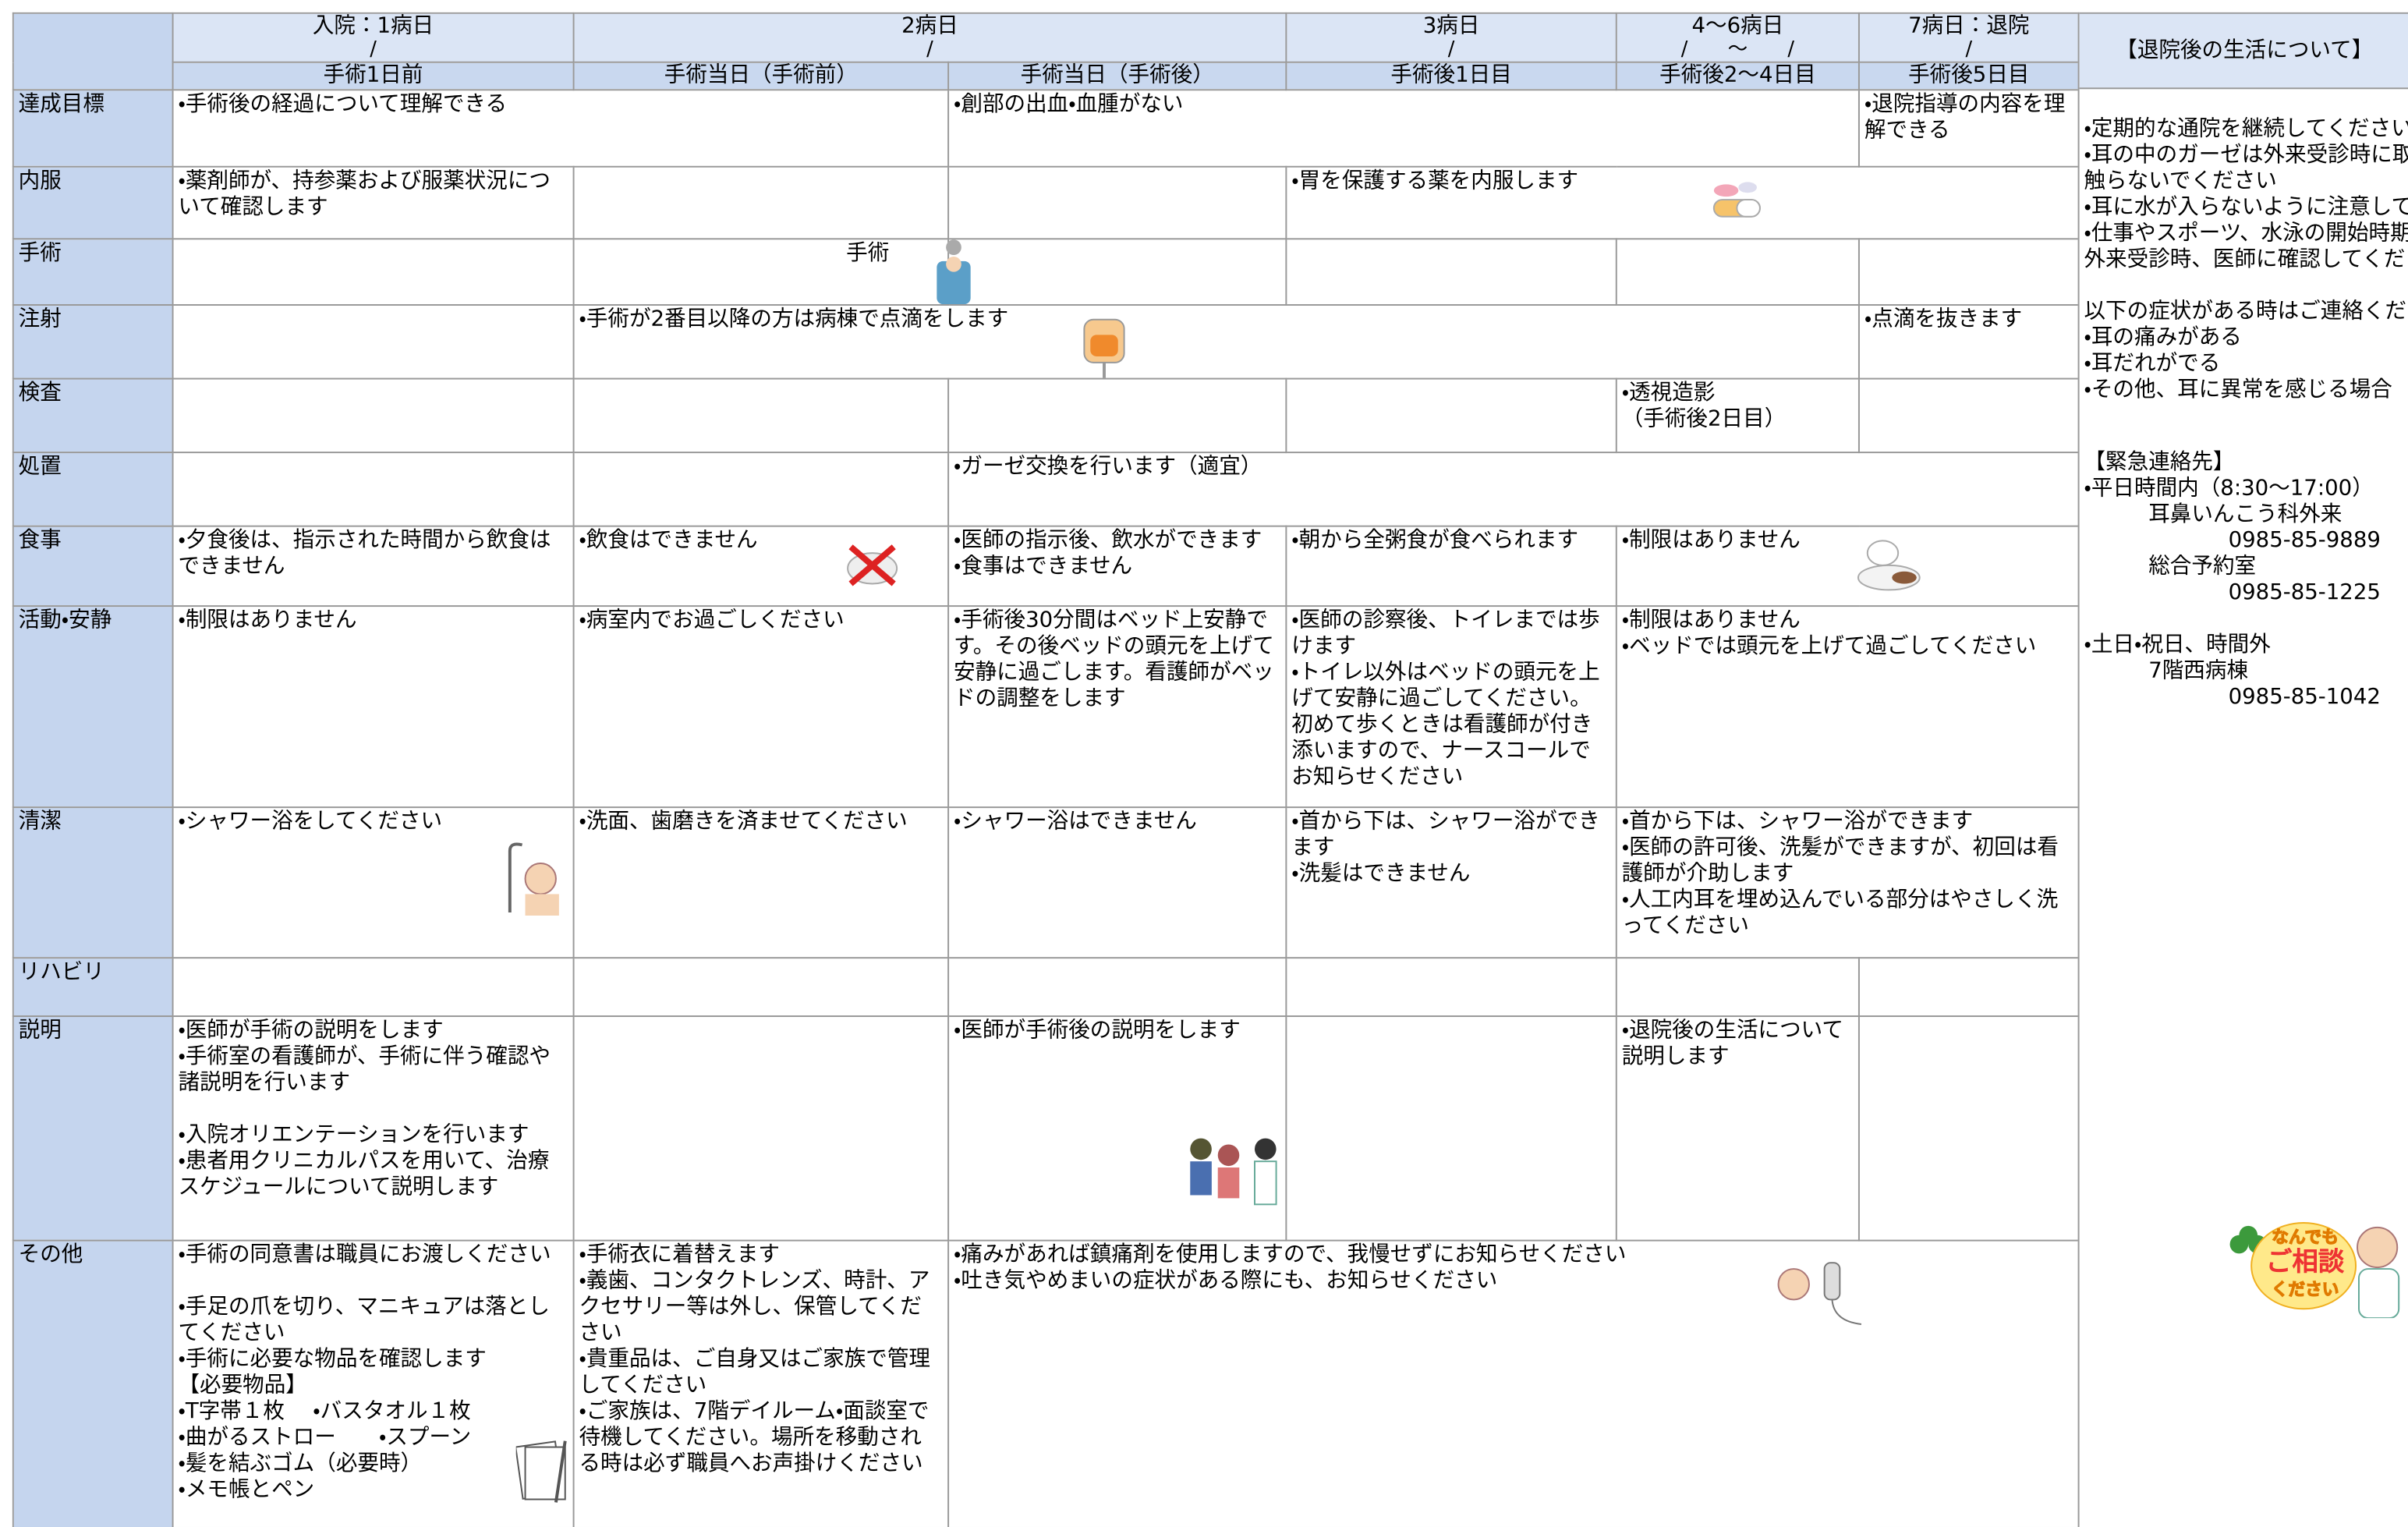  What do you see at coordinates (93, 272) in the screenshot?
I see `row-label: 手術` at bounding box center [93, 272].